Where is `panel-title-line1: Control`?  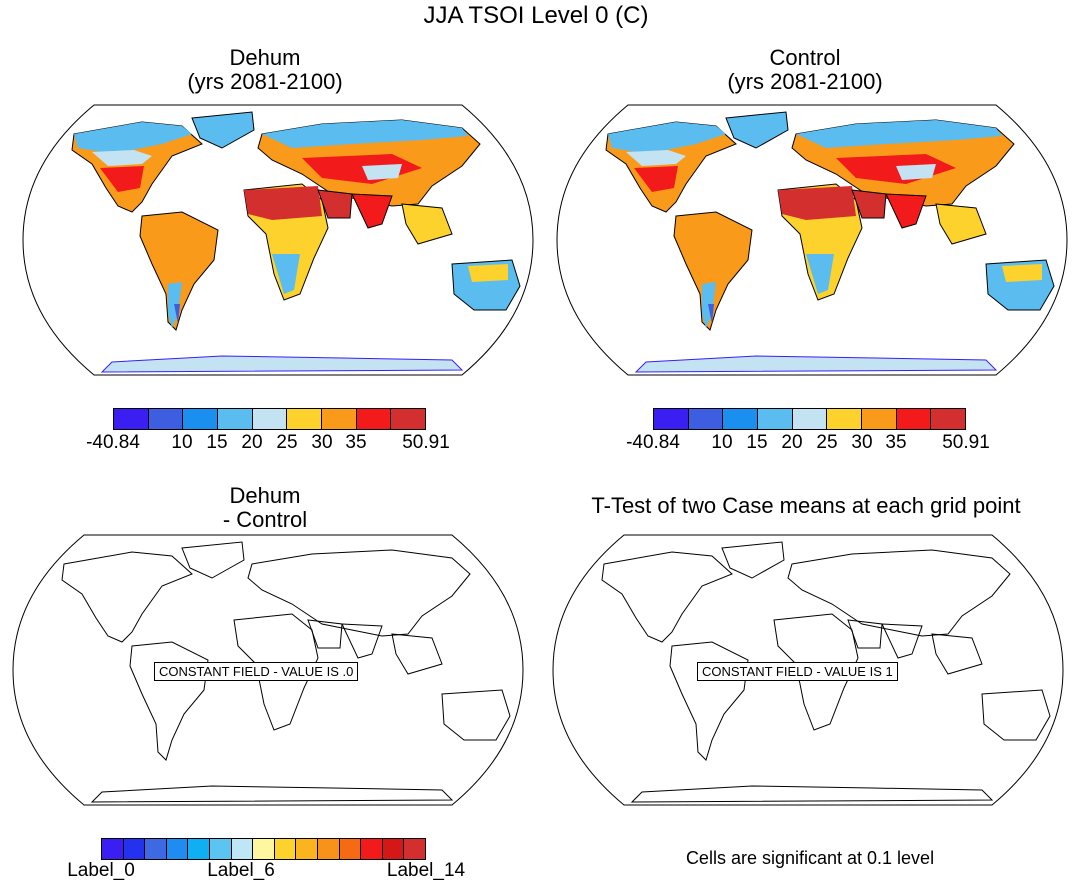
panel-title-line1: Control is located at coordinates (805, 57).